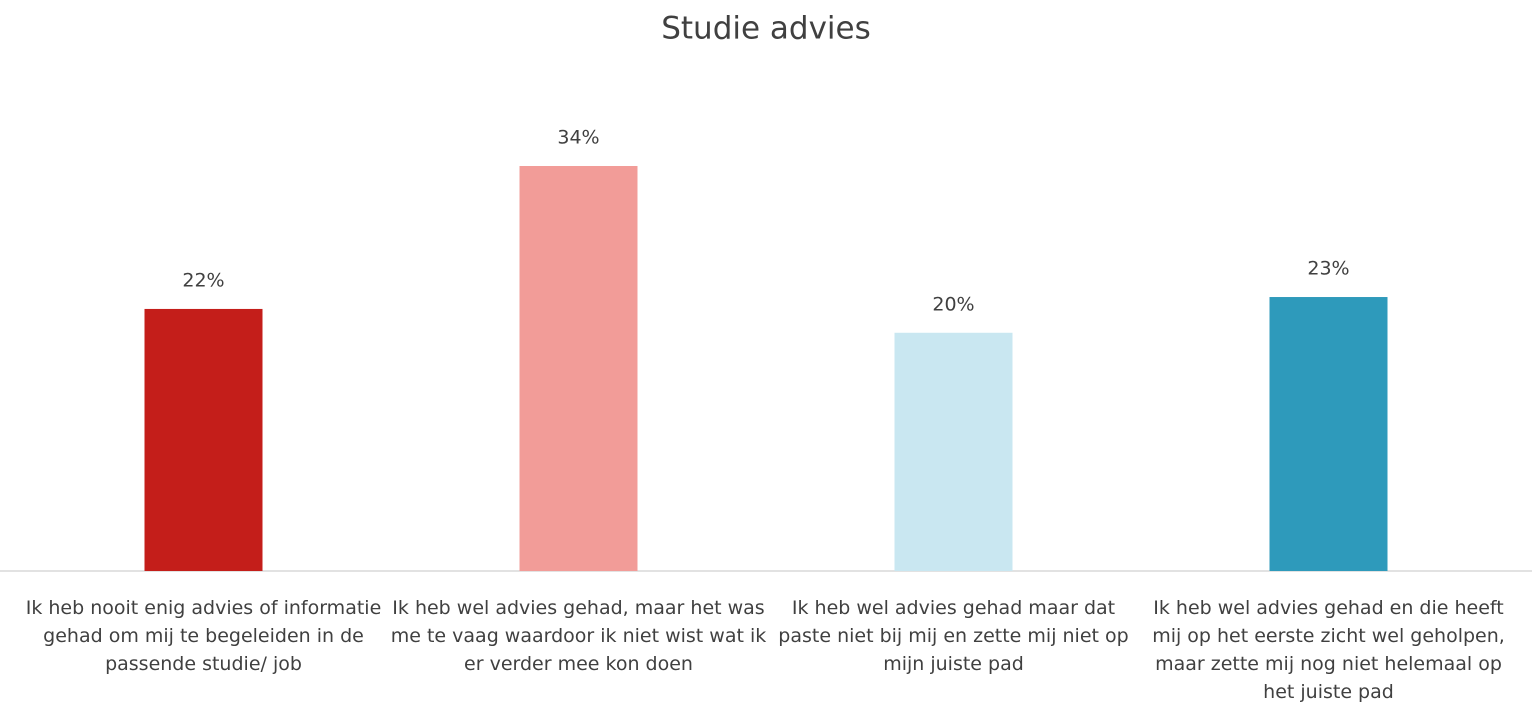 The width and height of the screenshot is (1532, 718). What do you see at coordinates (578, 138) in the screenshot?
I see `value-label: 34%` at bounding box center [578, 138].